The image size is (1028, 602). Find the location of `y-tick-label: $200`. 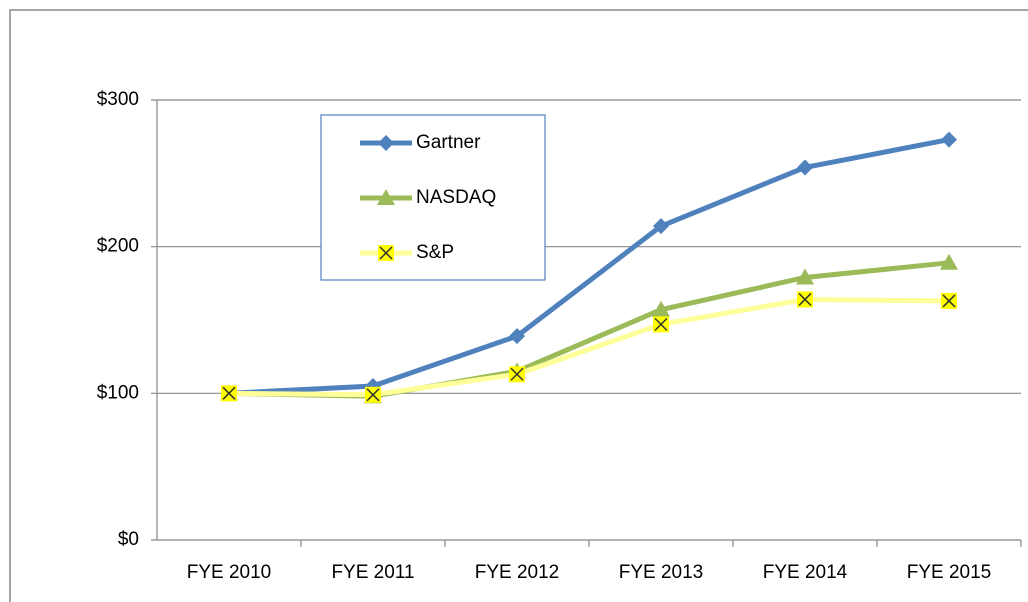

y-tick-label: $200 is located at coordinates (118, 246).